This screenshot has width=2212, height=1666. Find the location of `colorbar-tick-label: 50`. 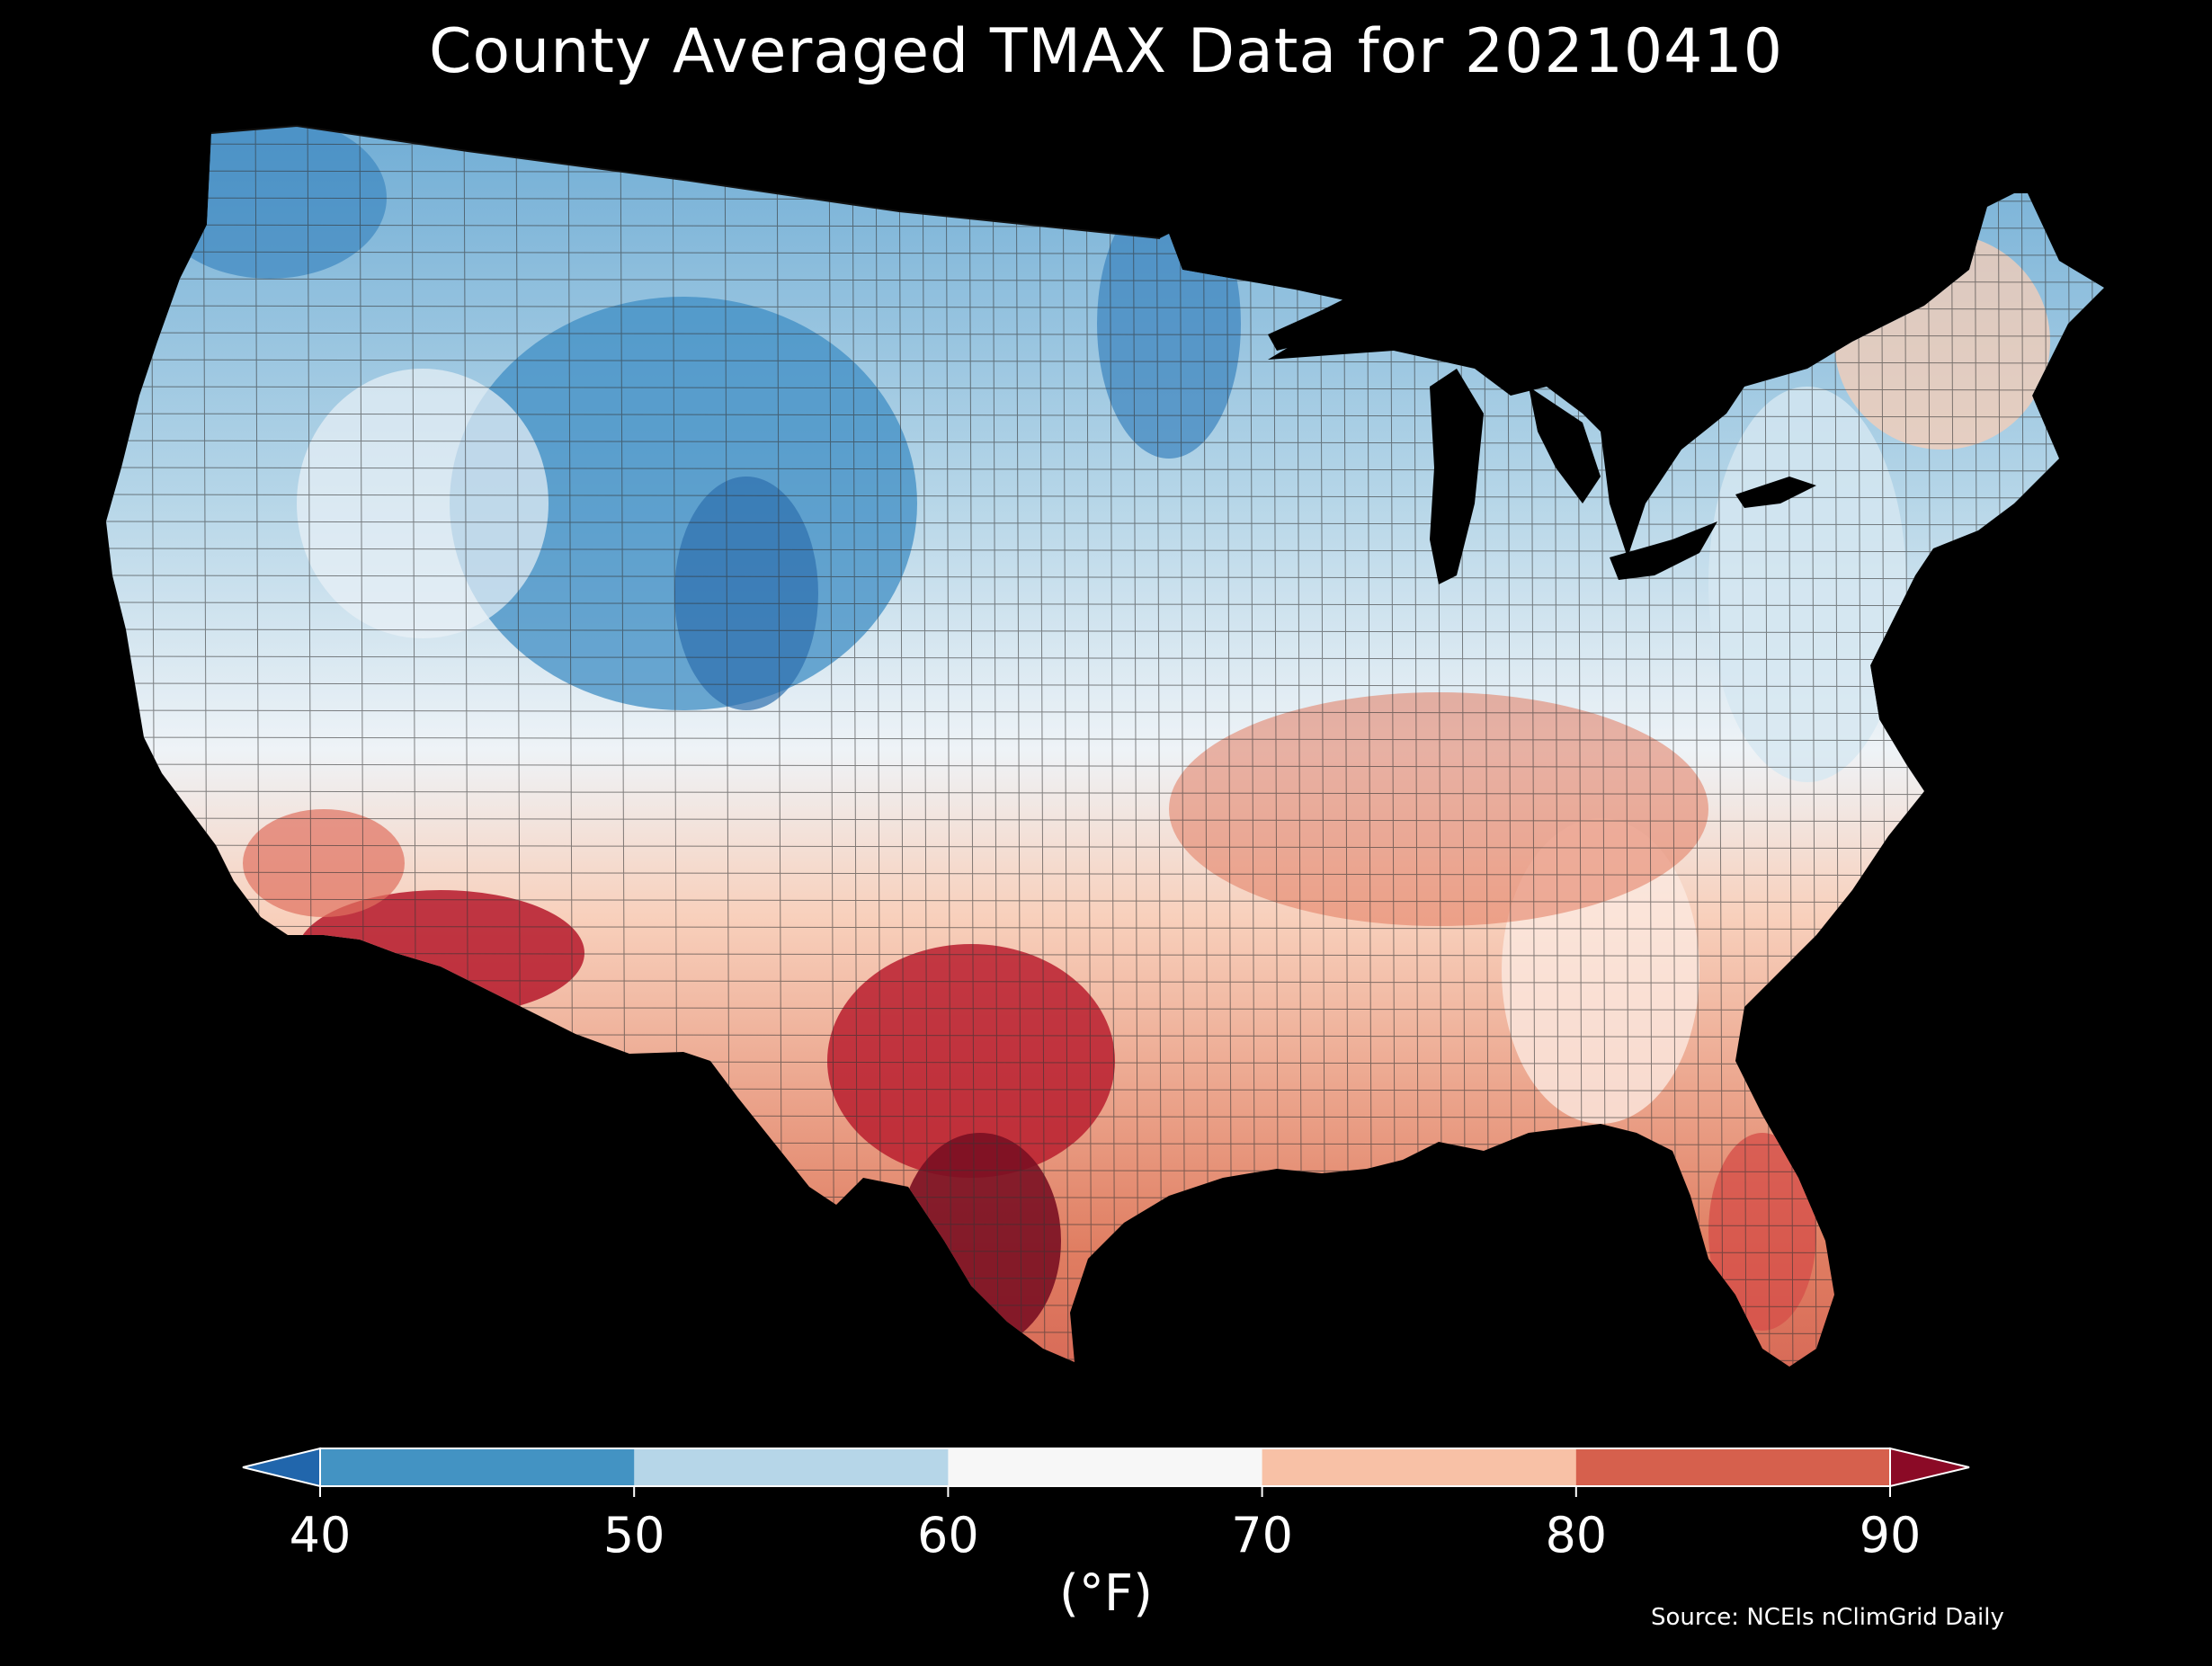

colorbar-tick-label: 50 is located at coordinates (633, 1535).